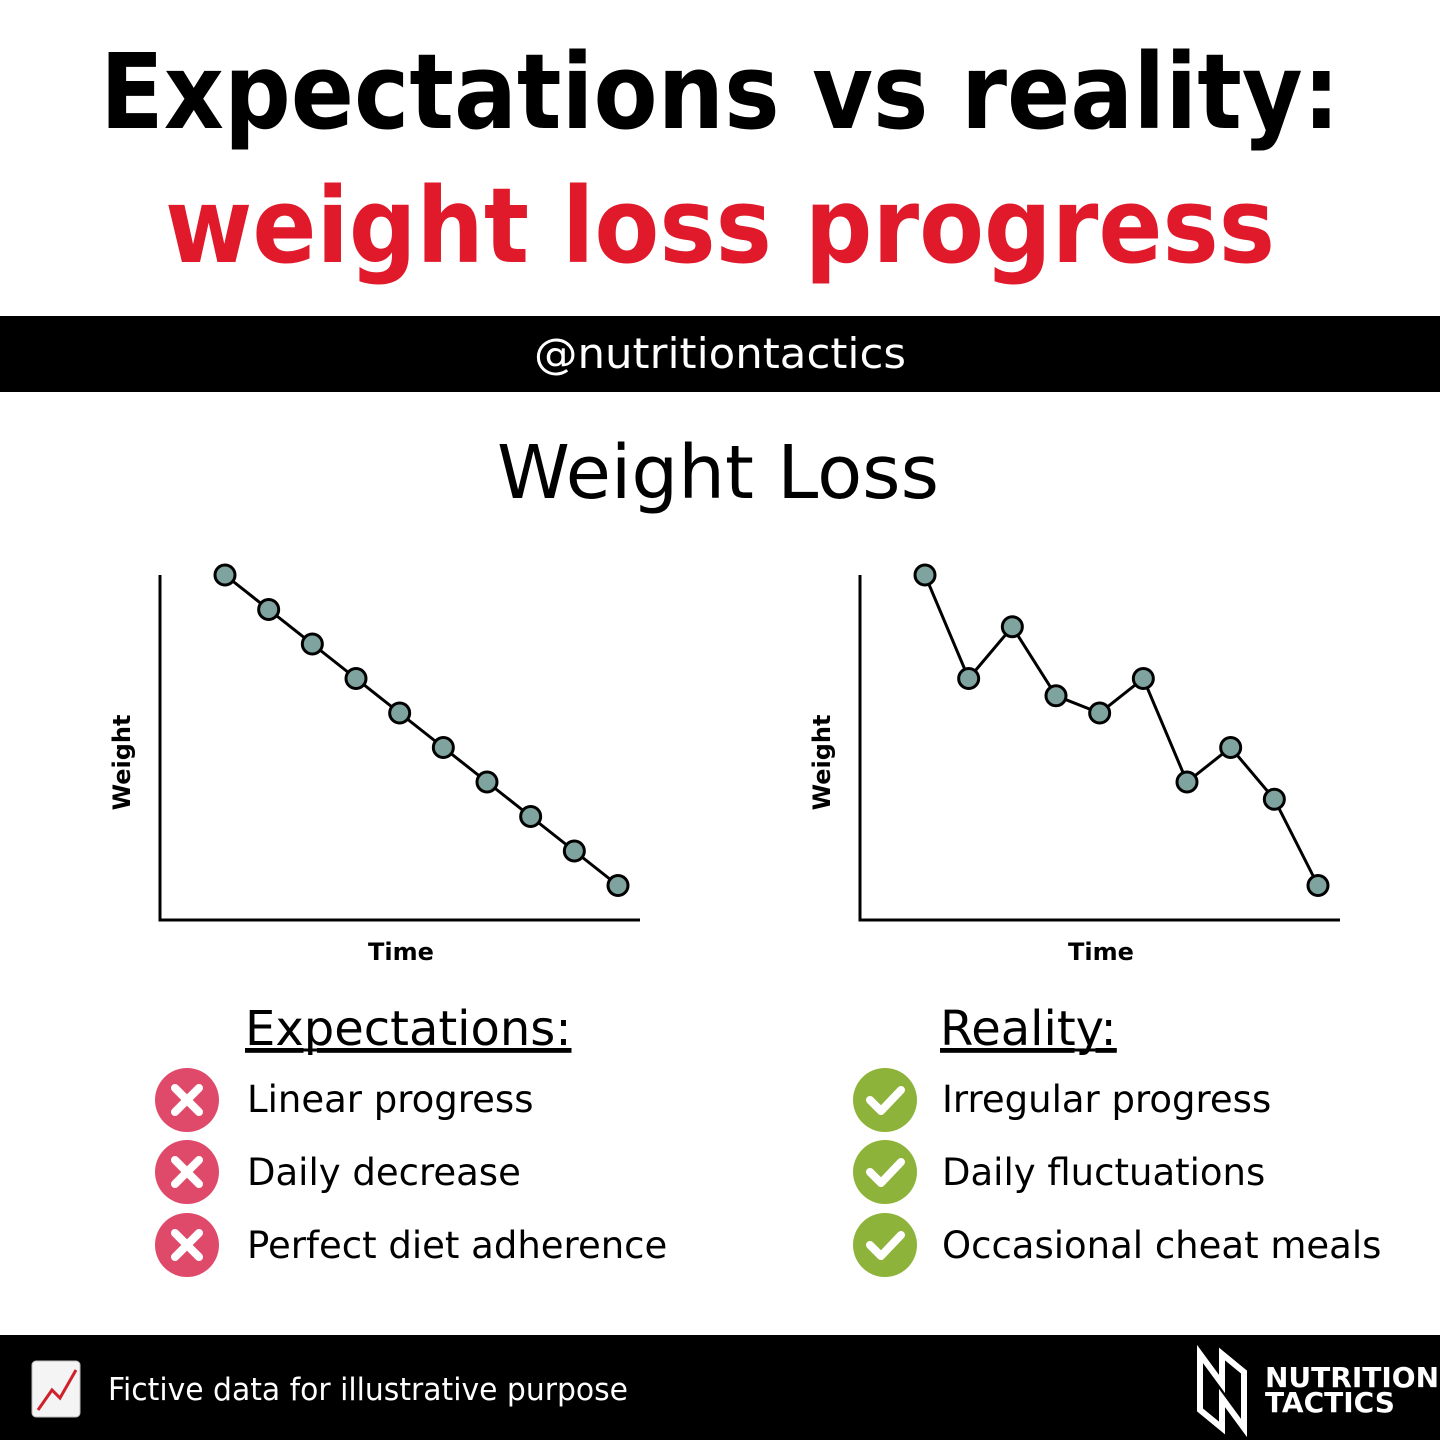 The image size is (1440, 1440). I want to click on logo-mark, so click(1222, 1391).